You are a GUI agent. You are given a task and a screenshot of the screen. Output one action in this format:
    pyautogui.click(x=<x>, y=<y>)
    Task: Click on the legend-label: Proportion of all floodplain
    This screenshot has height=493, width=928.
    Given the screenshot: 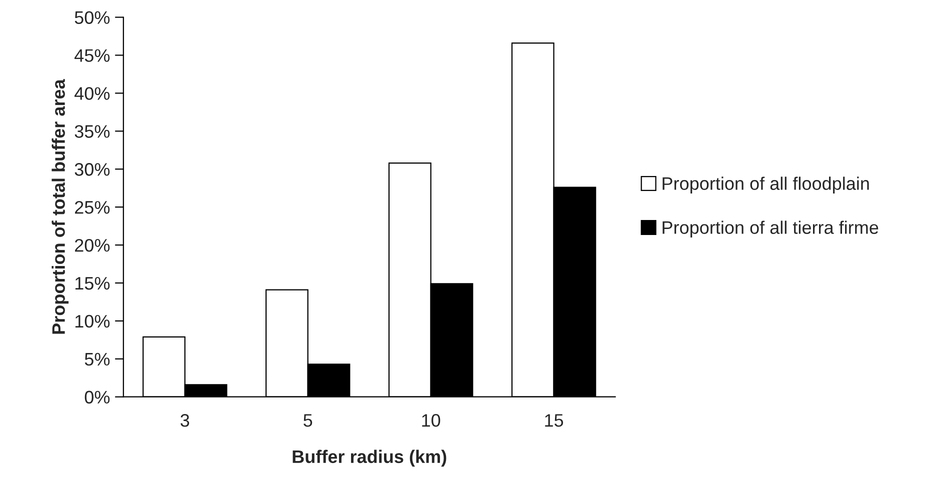 What is the action you would take?
    pyautogui.click(x=765, y=185)
    